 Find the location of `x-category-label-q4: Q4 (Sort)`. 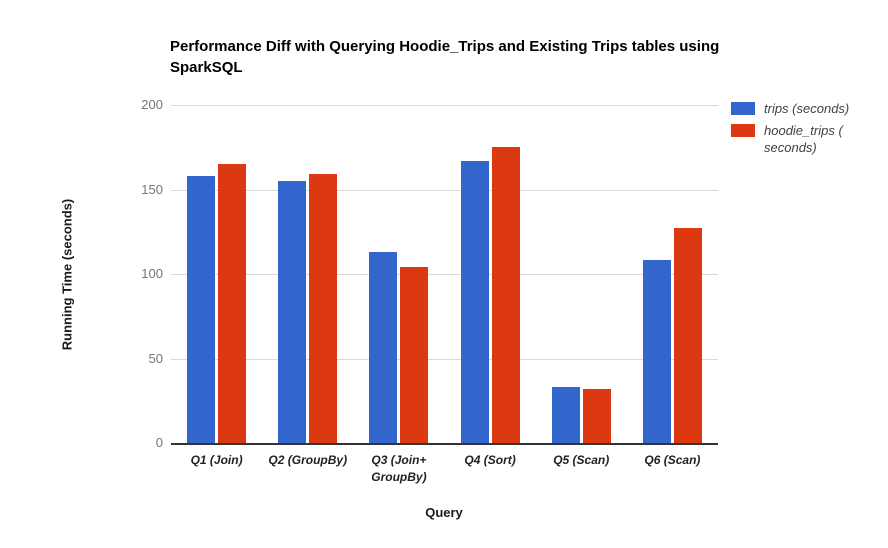

x-category-label-q4: Q4 (Sort) is located at coordinates (490, 460).